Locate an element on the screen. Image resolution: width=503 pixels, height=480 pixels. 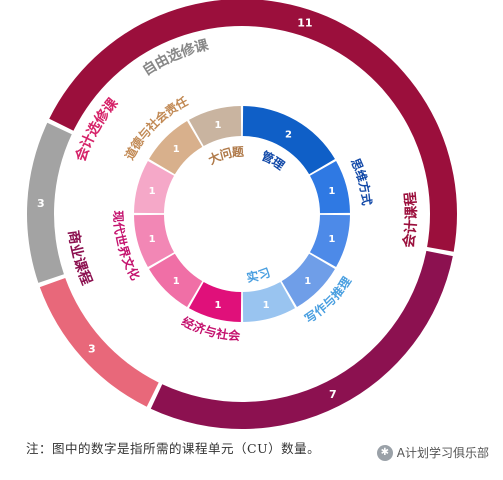
inner-category-label-10: 大问题 is located at coordinates (226, 155).